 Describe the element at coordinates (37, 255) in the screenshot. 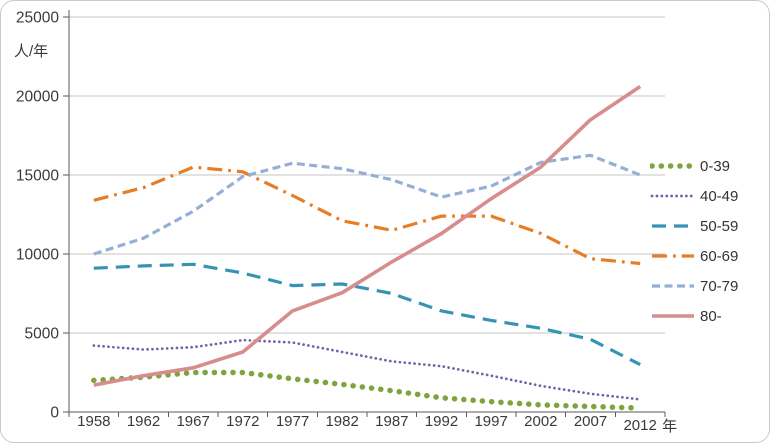

I see `y-axis-label: 10000` at that location.